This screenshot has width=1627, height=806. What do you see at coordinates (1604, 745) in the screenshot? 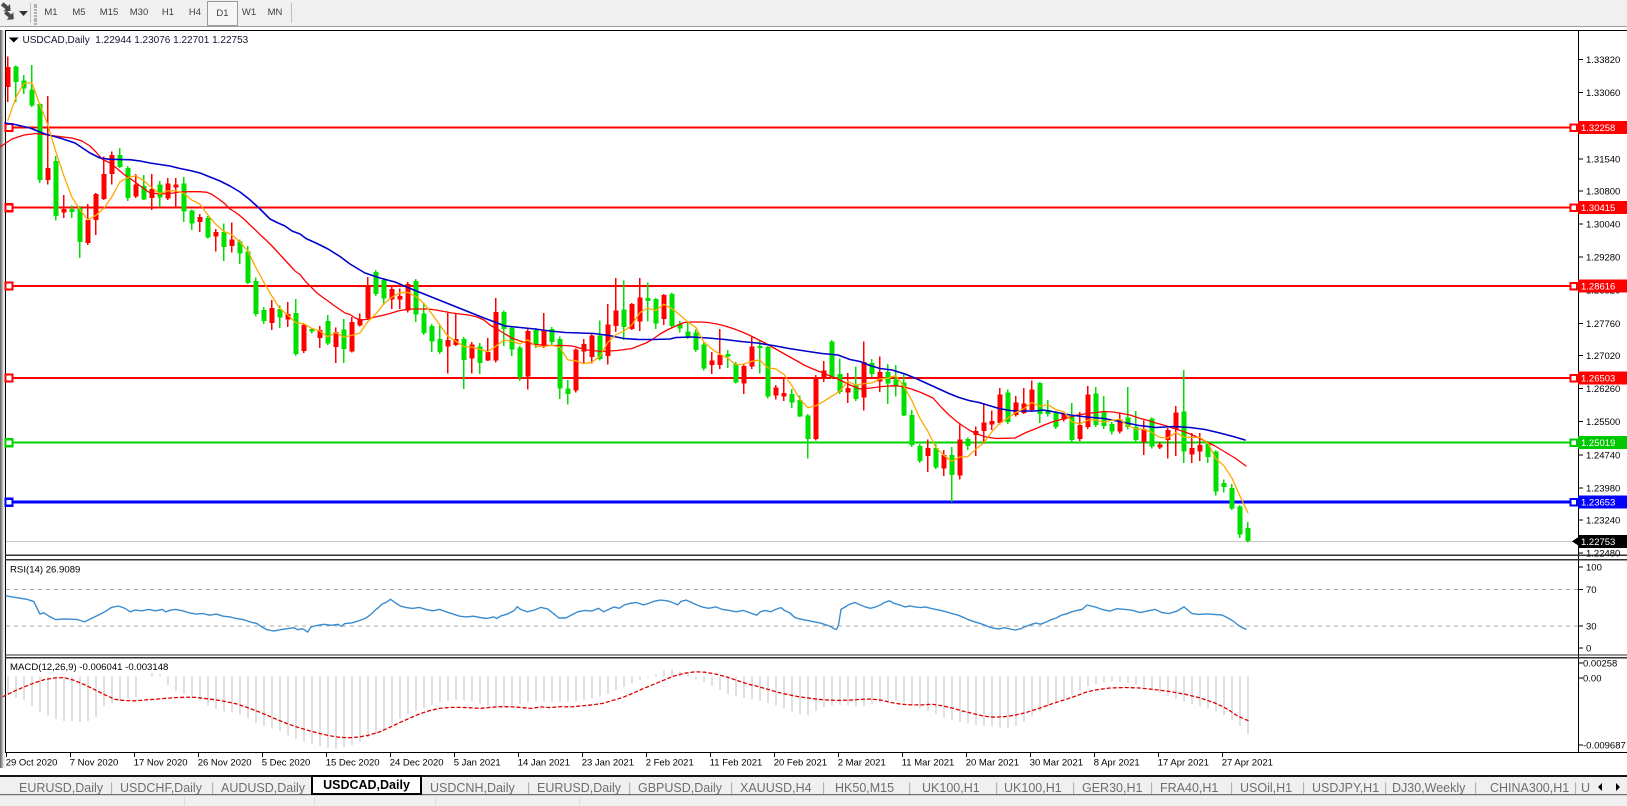
I see `svg-text: -0.009687` at bounding box center [1604, 745].